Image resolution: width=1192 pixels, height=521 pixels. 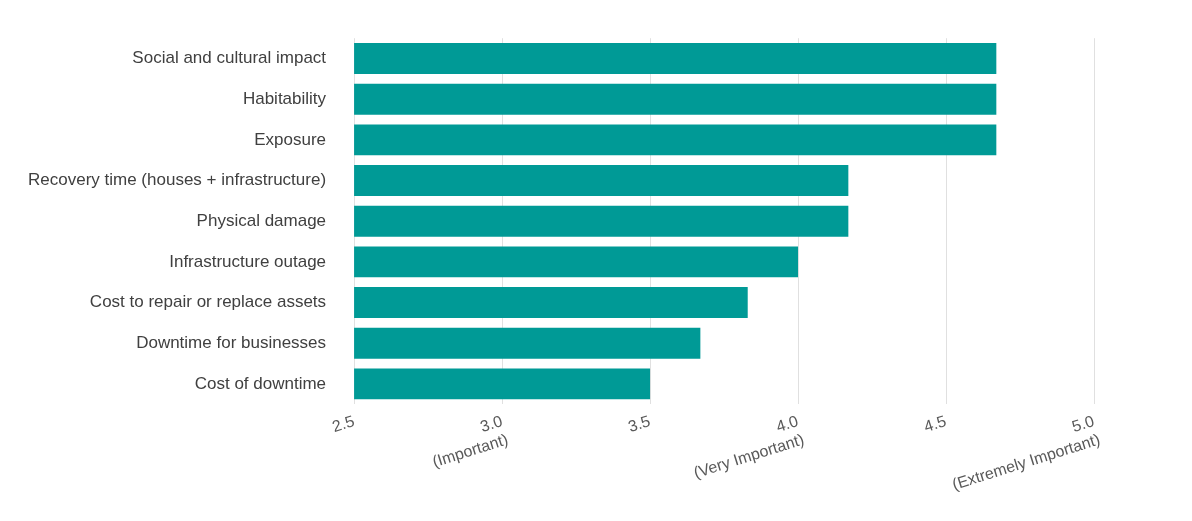 What do you see at coordinates (177, 180) in the screenshot?
I see `y-tick-label: Recovery time (houses + infrastructure)` at bounding box center [177, 180].